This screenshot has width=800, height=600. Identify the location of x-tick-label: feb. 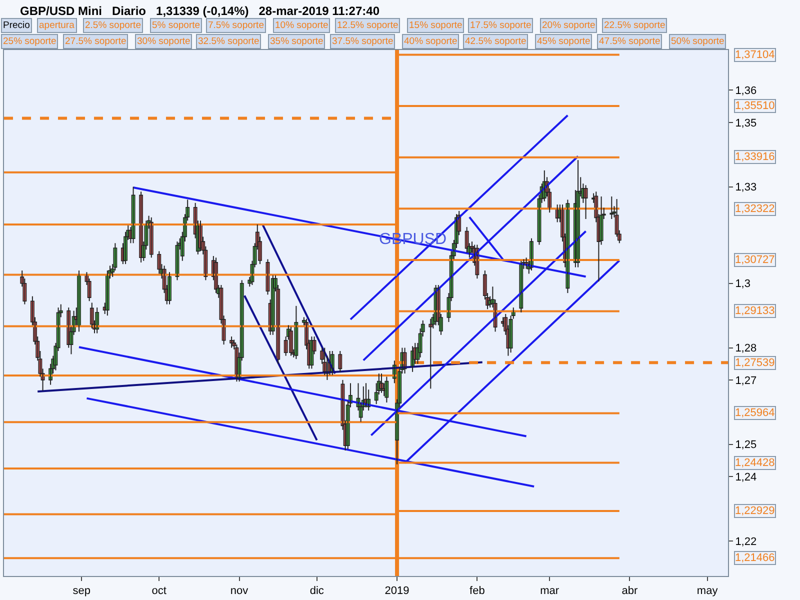
(477, 591).